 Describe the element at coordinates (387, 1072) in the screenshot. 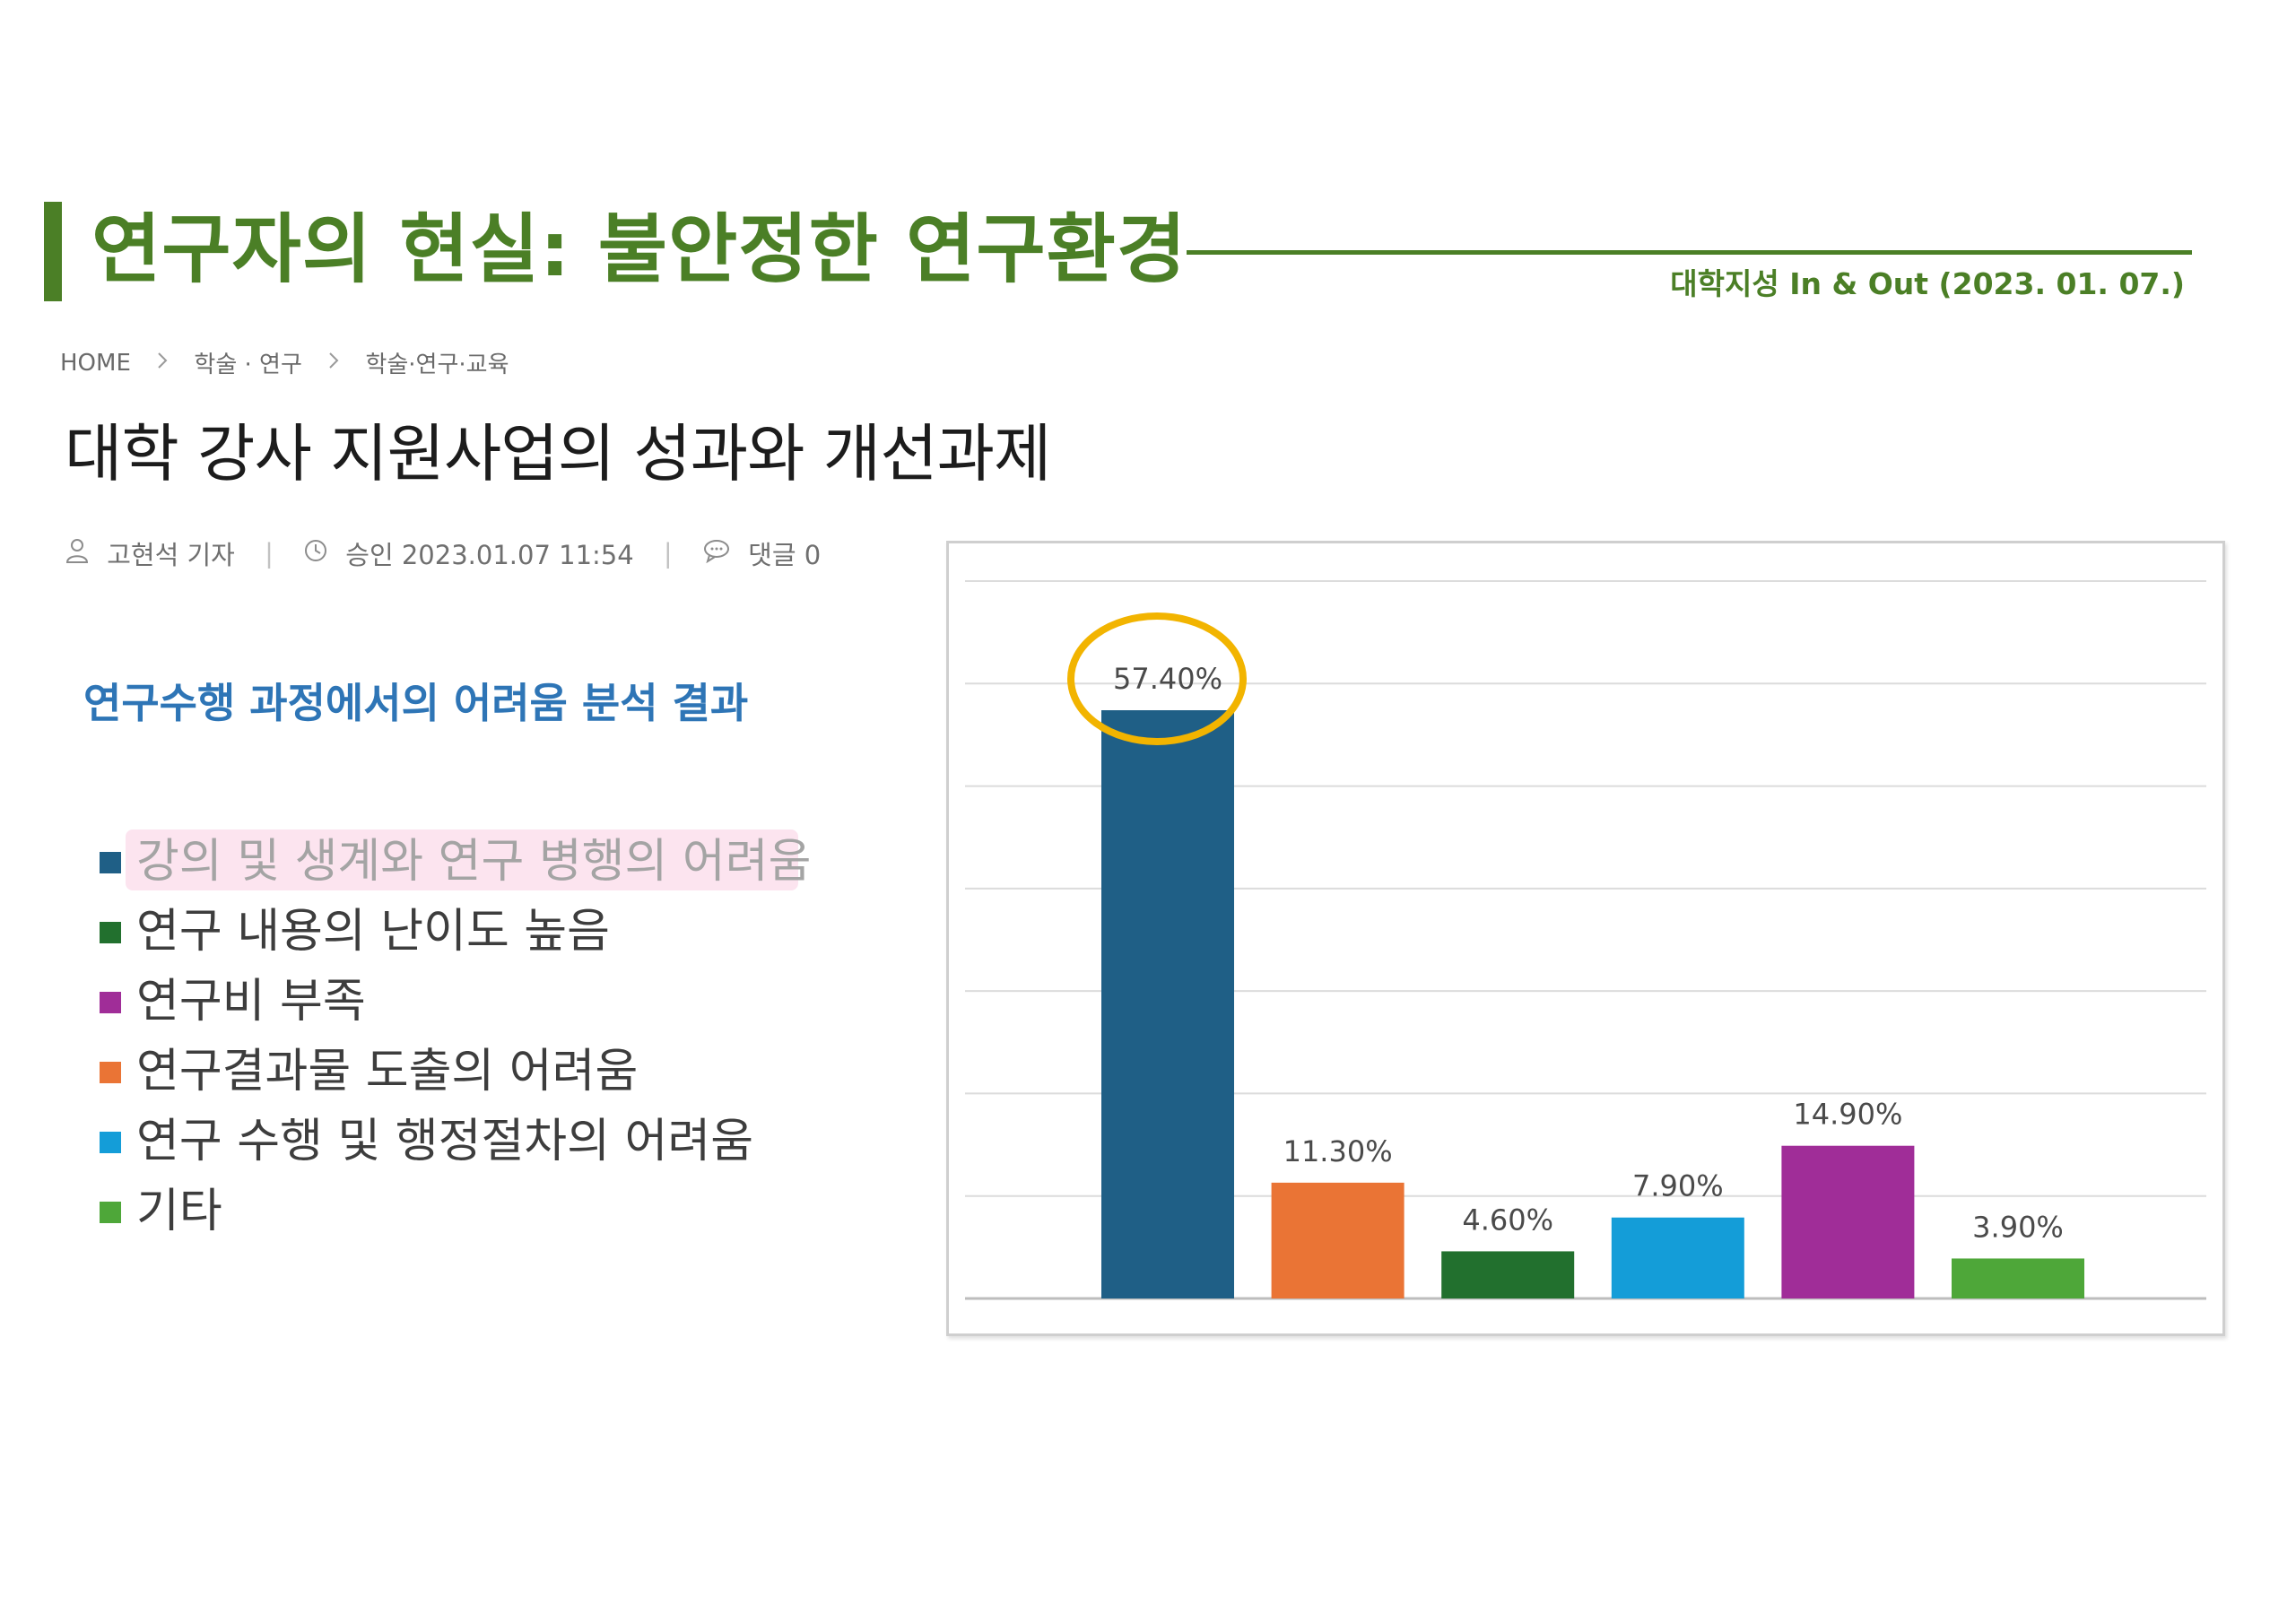

I see `legend-label: 연구결과물 도출의 어려움` at that location.